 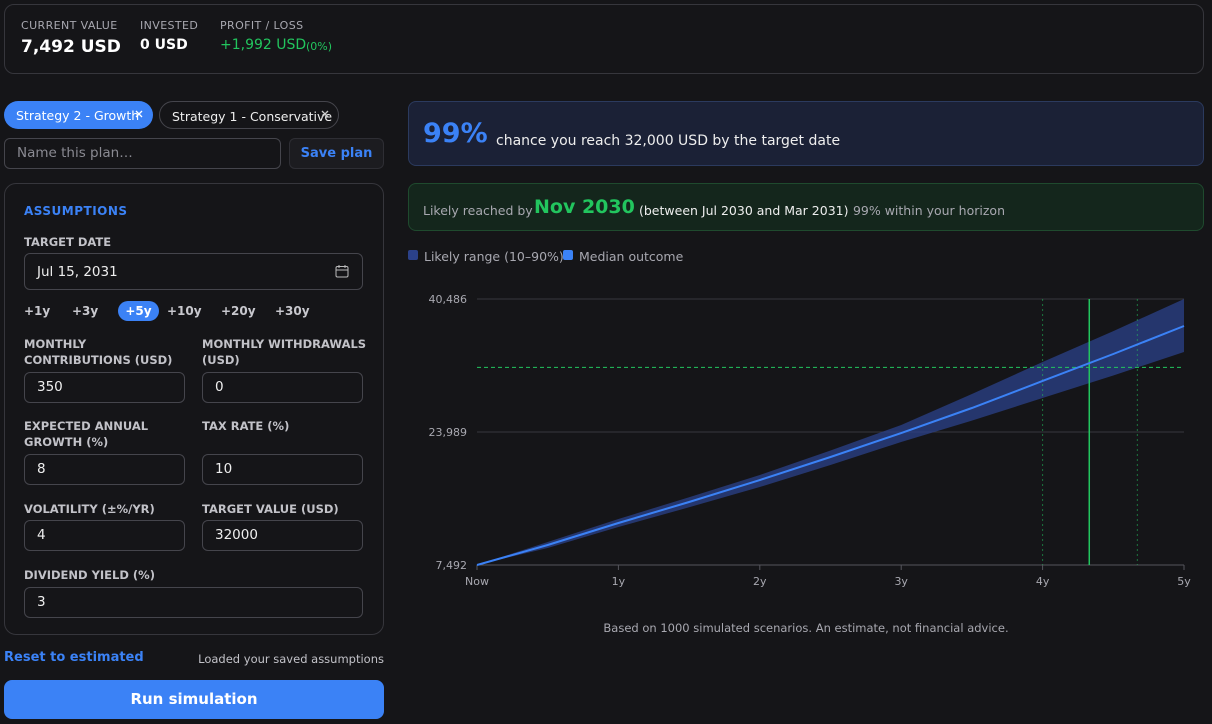 I want to click on field-label: TARGET DATE, so click(x=68, y=242).